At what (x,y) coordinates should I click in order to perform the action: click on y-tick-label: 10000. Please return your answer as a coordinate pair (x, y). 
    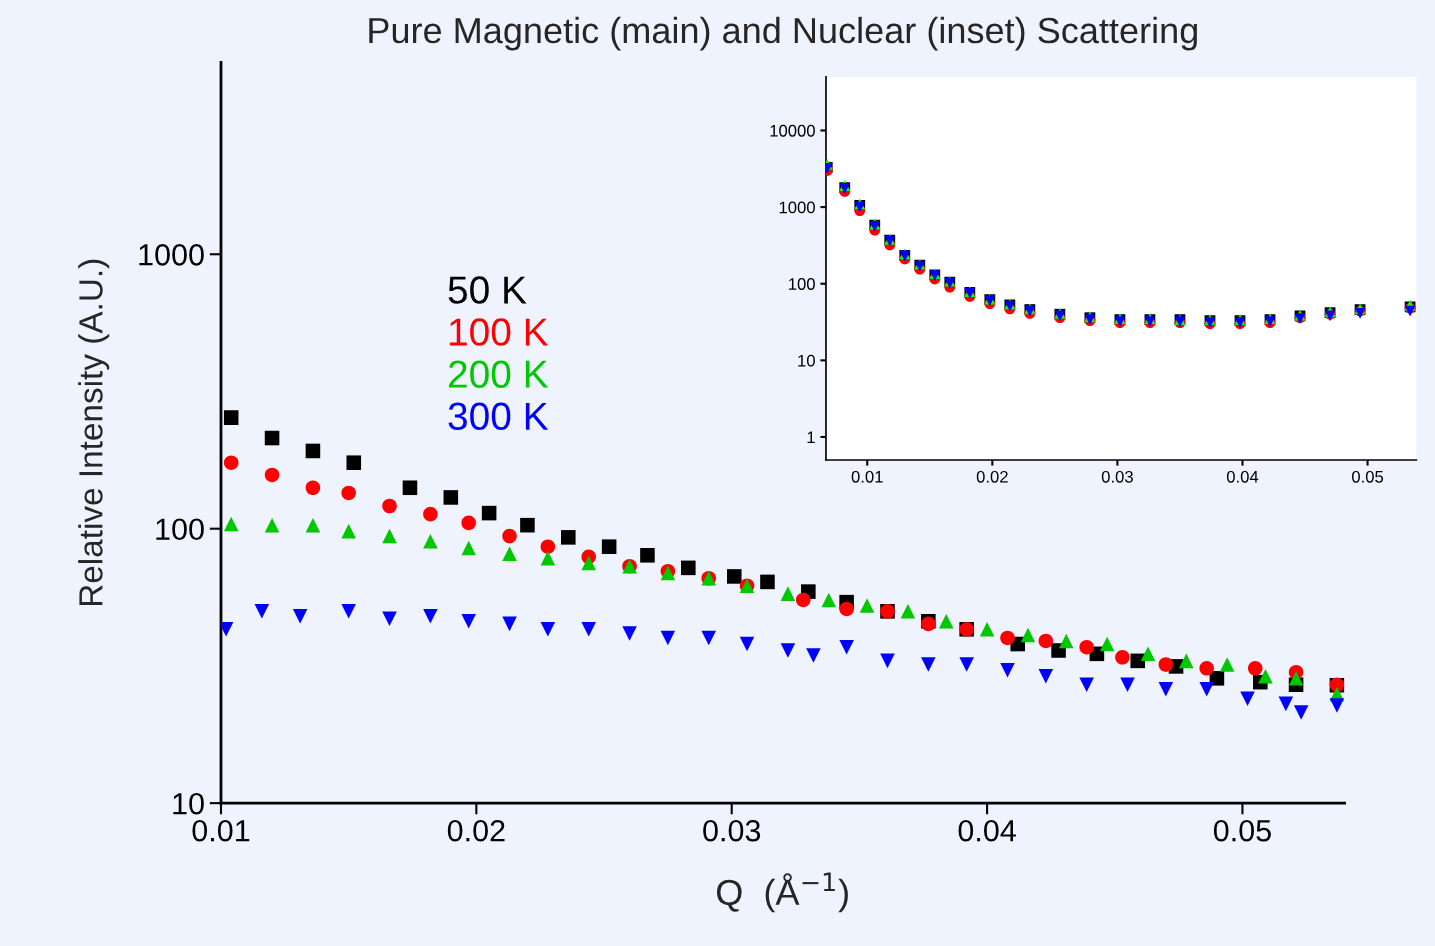
    Looking at the image, I should click on (792, 130).